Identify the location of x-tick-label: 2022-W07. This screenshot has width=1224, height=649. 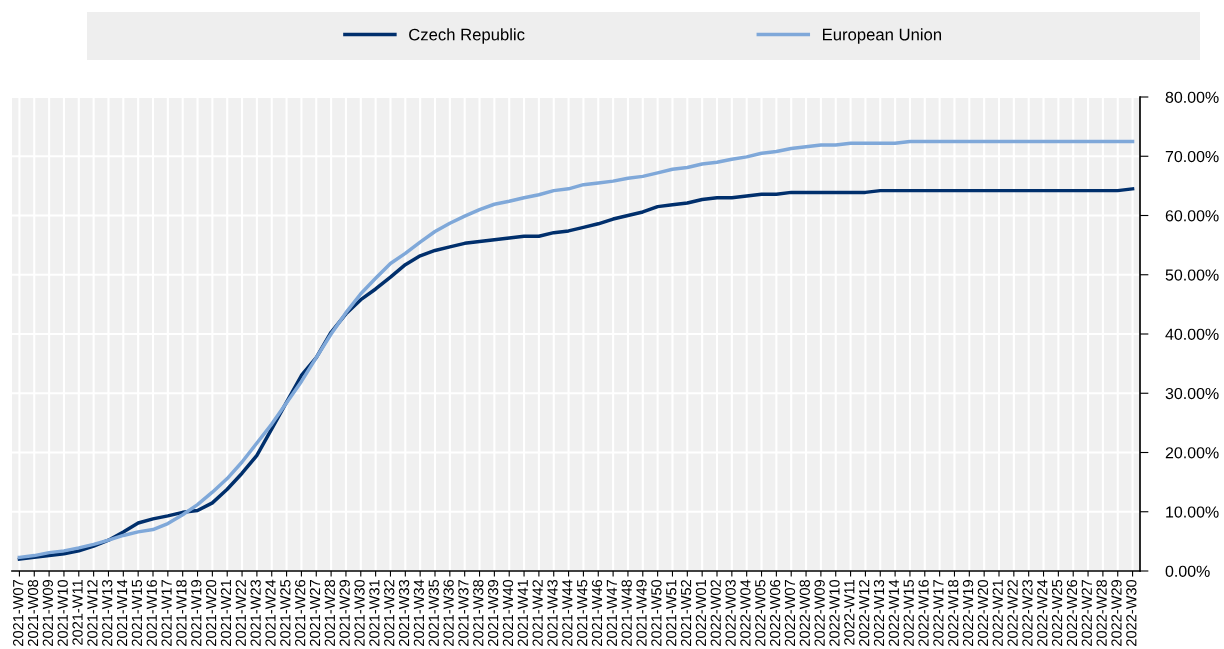
(790, 613).